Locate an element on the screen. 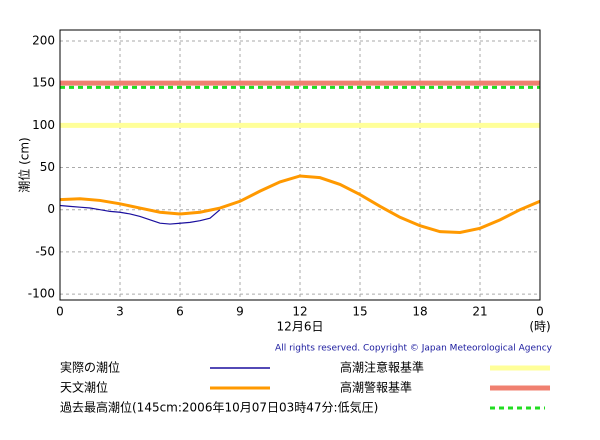 This screenshot has width=600, height=440. legend-label: 実際の潮位 is located at coordinates (90, 367).